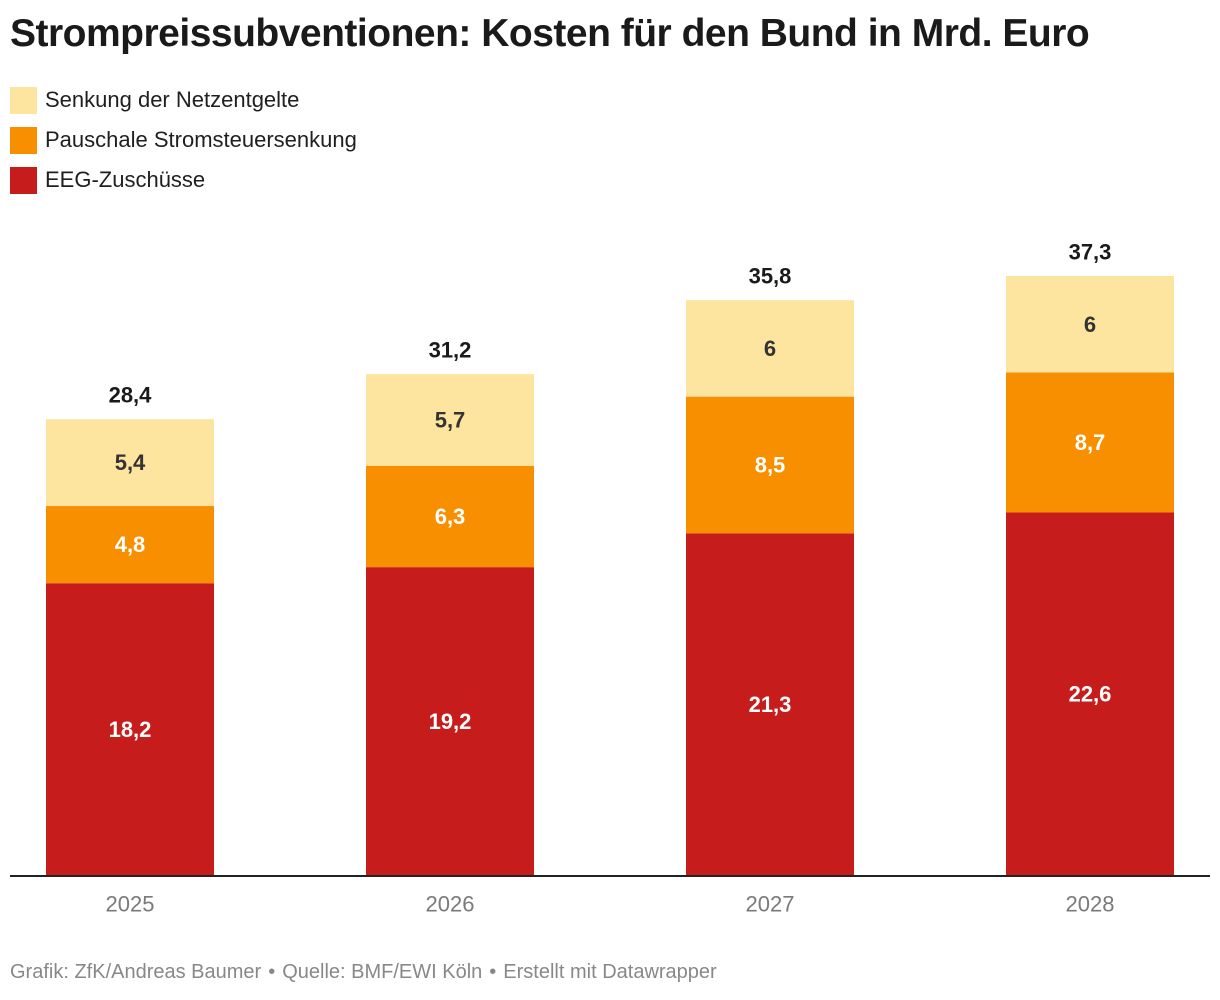  Describe the element at coordinates (131, 395) in the screenshot. I see `total-label-2025: 28,4` at that location.